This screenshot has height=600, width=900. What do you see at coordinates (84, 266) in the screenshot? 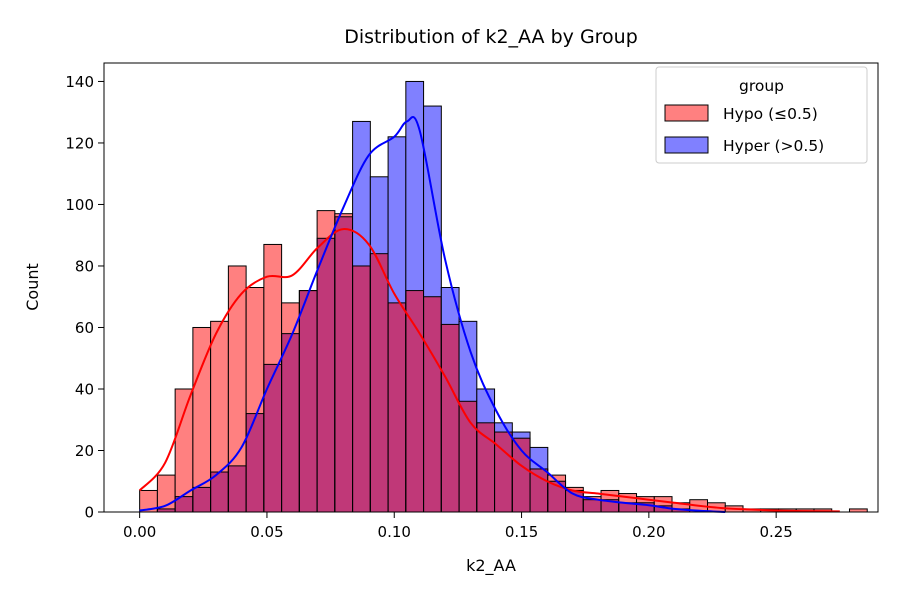
I see `y-tick-label: 80` at bounding box center [84, 266].